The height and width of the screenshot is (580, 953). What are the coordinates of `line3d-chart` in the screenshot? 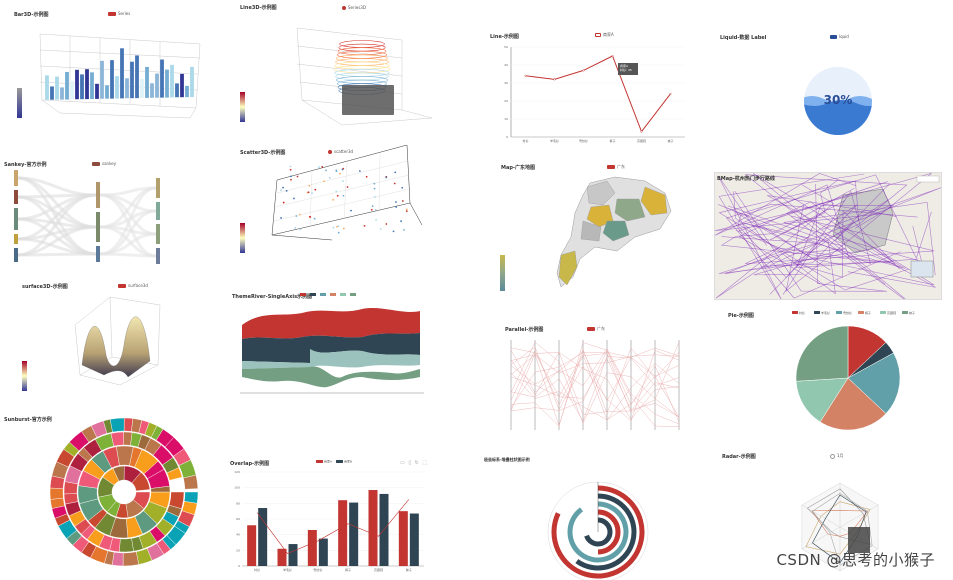 It's located at (352, 72).